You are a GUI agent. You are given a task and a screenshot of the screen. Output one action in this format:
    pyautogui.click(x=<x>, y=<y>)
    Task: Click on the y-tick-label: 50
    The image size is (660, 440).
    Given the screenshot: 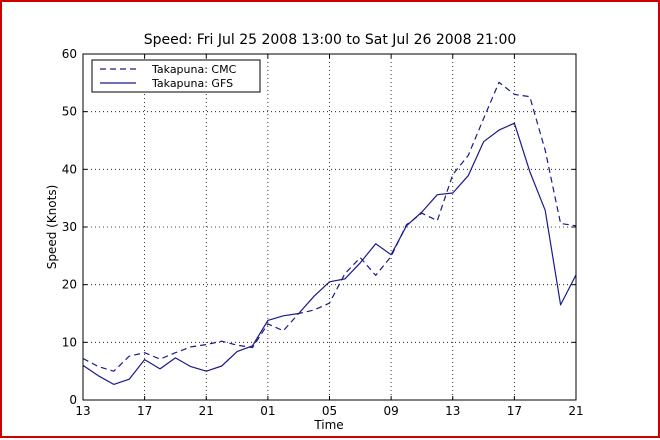 What is the action you would take?
    pyautogui.click(x=69, y=112)
    